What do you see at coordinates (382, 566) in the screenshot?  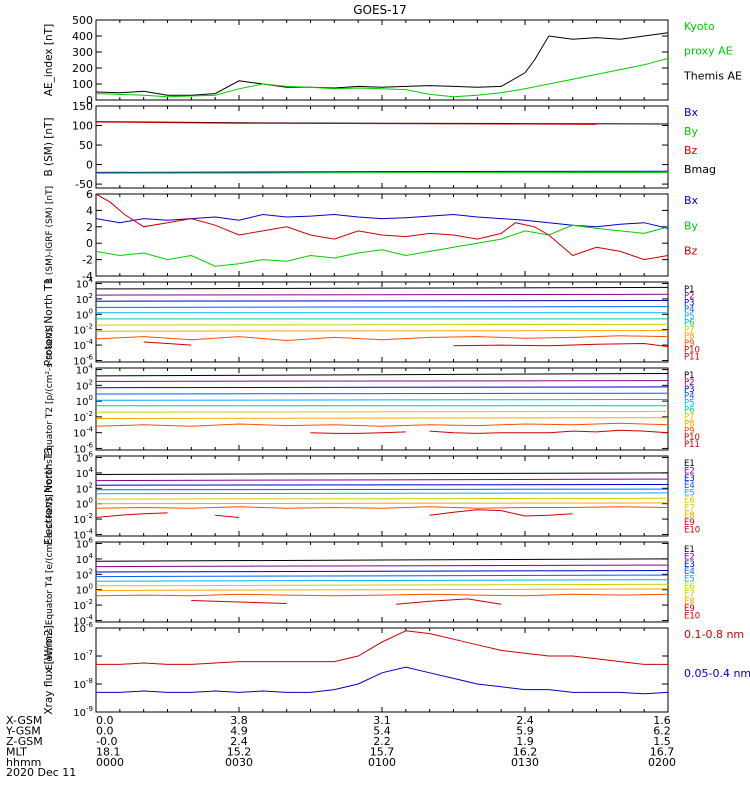 I see `series-line-e2` at bounding box center [382, 566].